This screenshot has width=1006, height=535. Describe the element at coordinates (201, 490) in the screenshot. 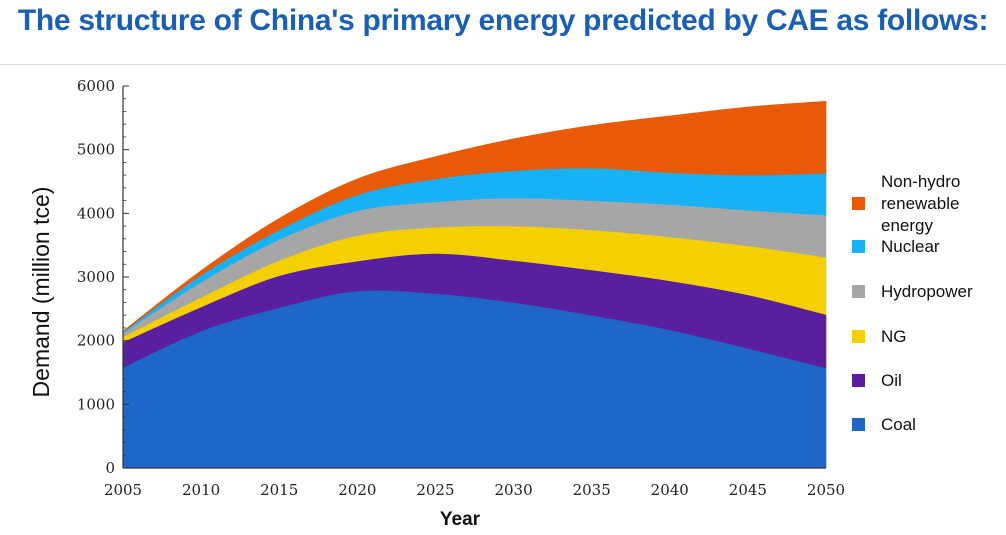

I see `x-tick-label: 2010` at that location.